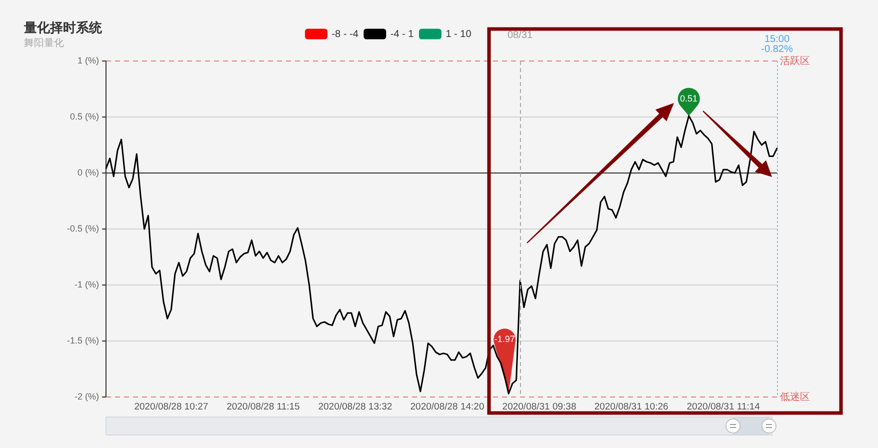 The width and height of the screenshot is (878, 448). I want to click on legend-label: -4 - 1, so click(402, 34).